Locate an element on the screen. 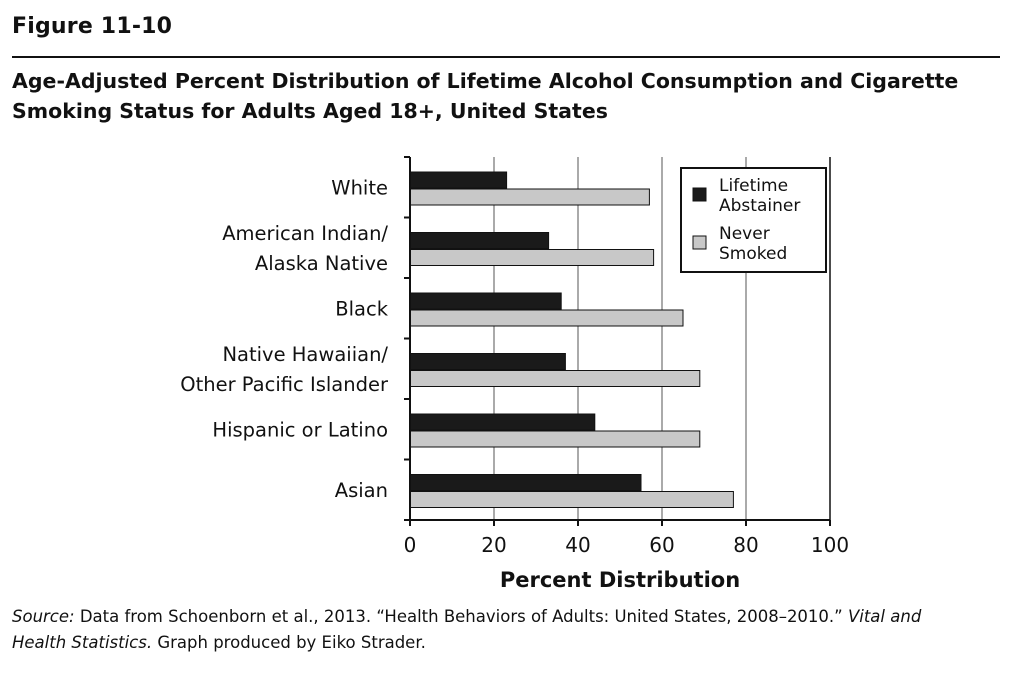 The height and width of the screenshot is (676, 1036). legend-label: Abstainer is located at coordinates (759, 206).